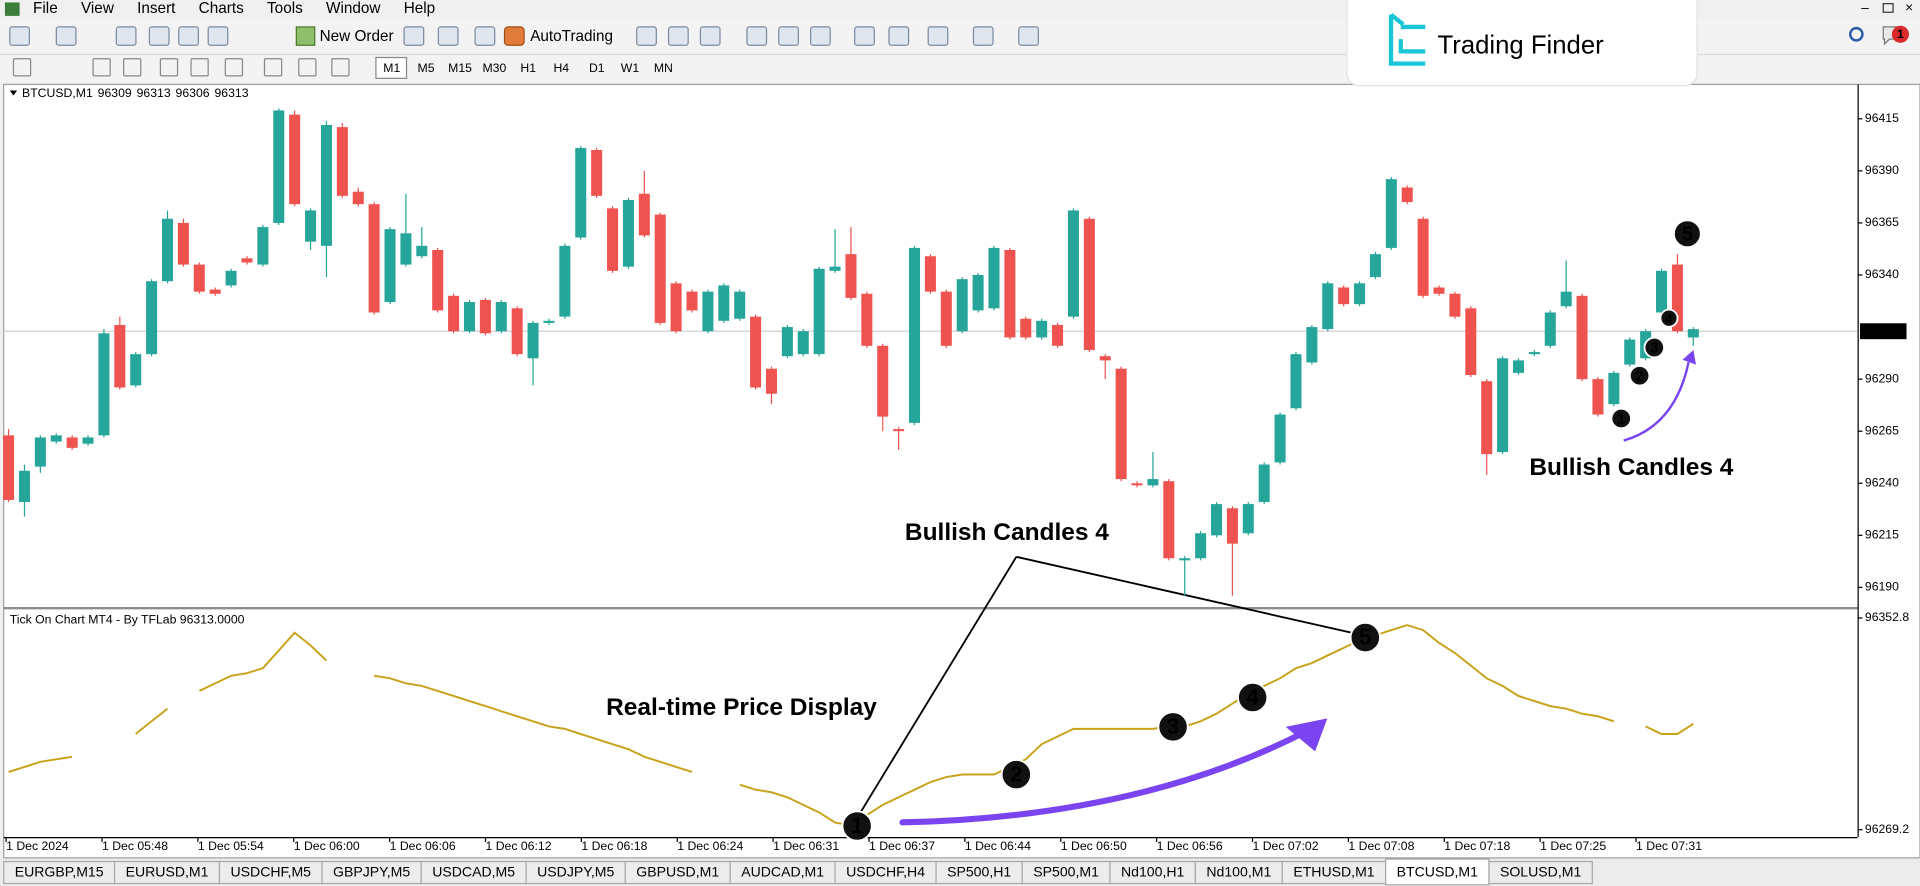 This screenshot has height=886, width=1920. I want to click on tab, so click(1540, 872).